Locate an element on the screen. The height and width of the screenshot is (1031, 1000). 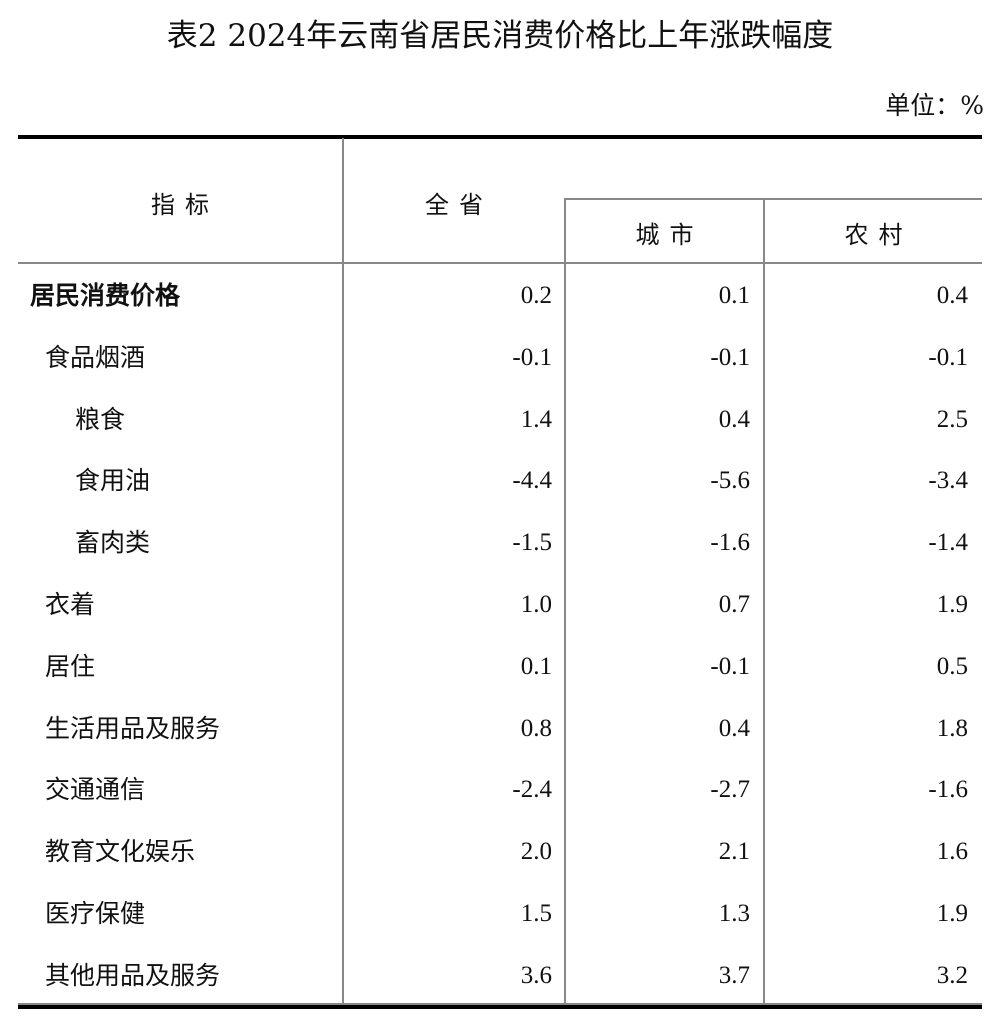
rural-value: 3.2 is located at coordinates (952, 975).